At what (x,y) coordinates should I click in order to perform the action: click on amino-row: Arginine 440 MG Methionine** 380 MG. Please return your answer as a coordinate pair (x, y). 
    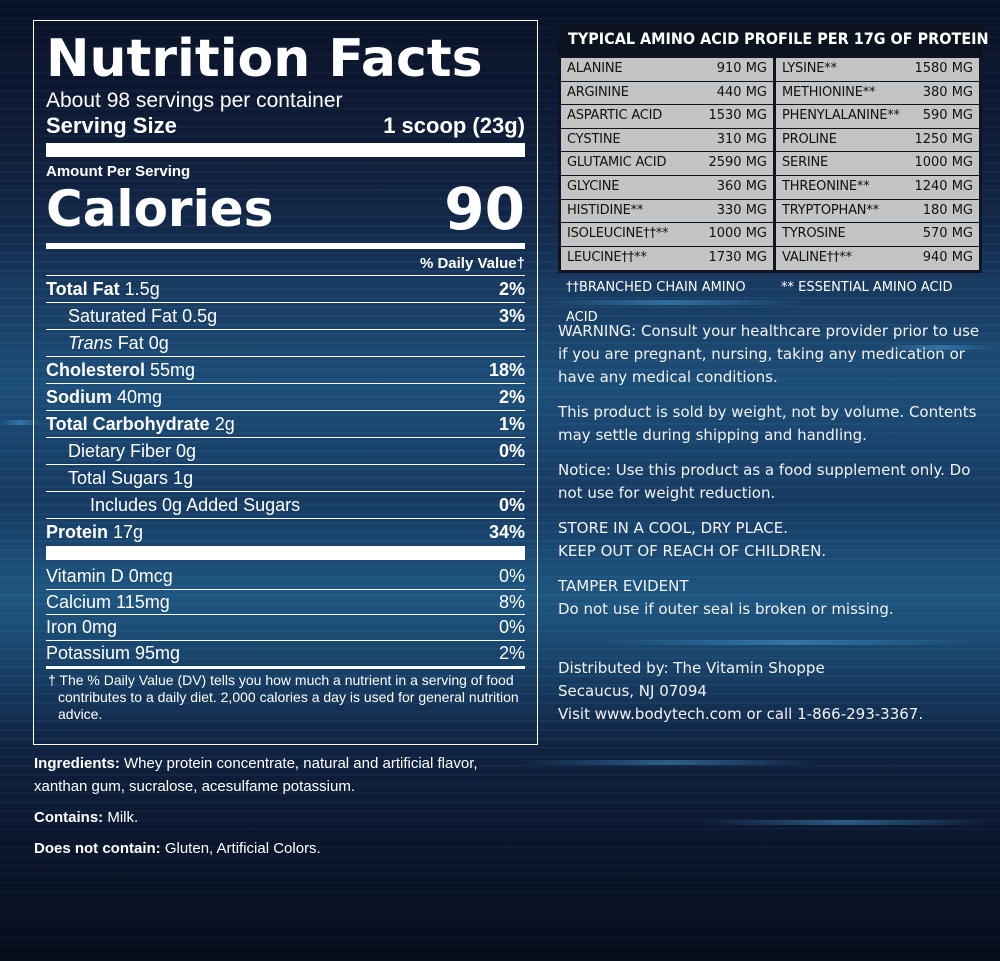
    Looking at the image, I should click on (770, 93).